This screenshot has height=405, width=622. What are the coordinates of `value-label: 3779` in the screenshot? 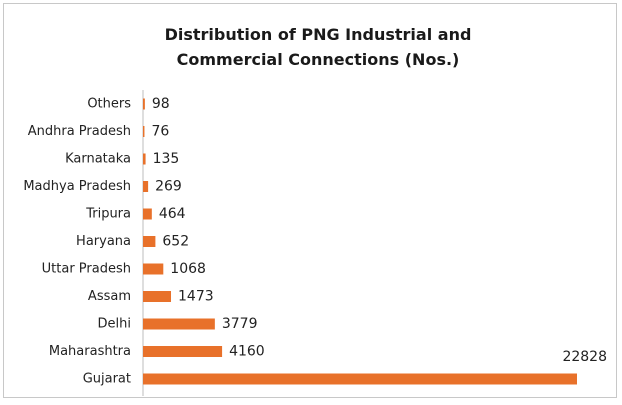 It's located at (240, 324).